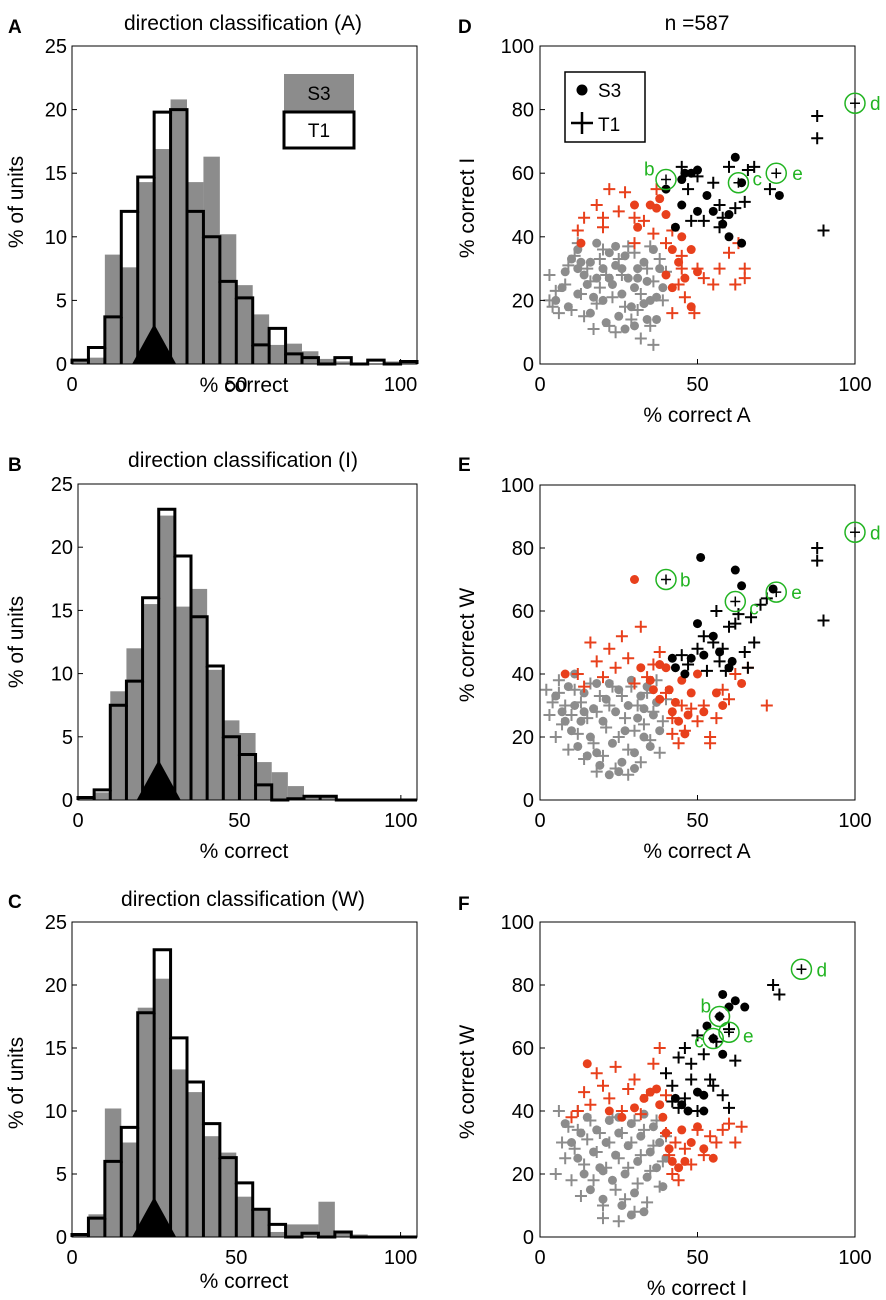  I want to click on histogram-plot-area: 0 50 100 0 5 10 15 20 25, so click(231, 1090).